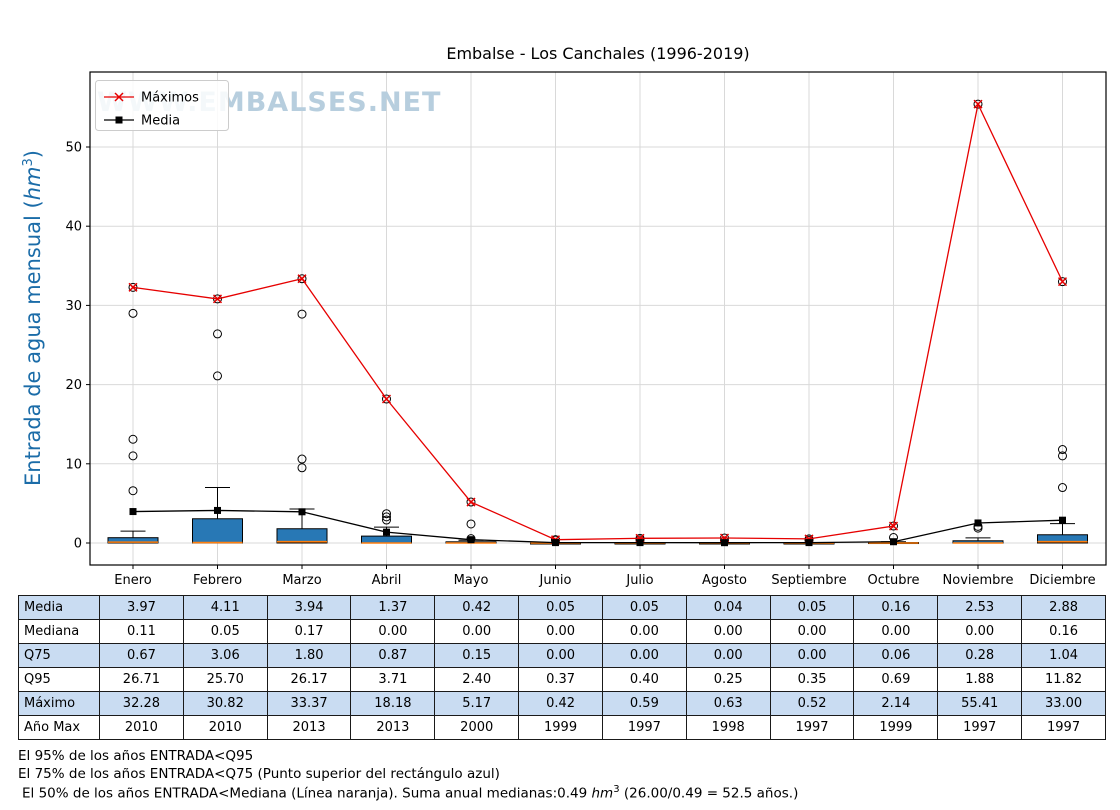 This screenshot has height=810, width=1120. Describe the element at coordinates (73, 385) in the screenshot. I see `svg-text: 20` at that location.